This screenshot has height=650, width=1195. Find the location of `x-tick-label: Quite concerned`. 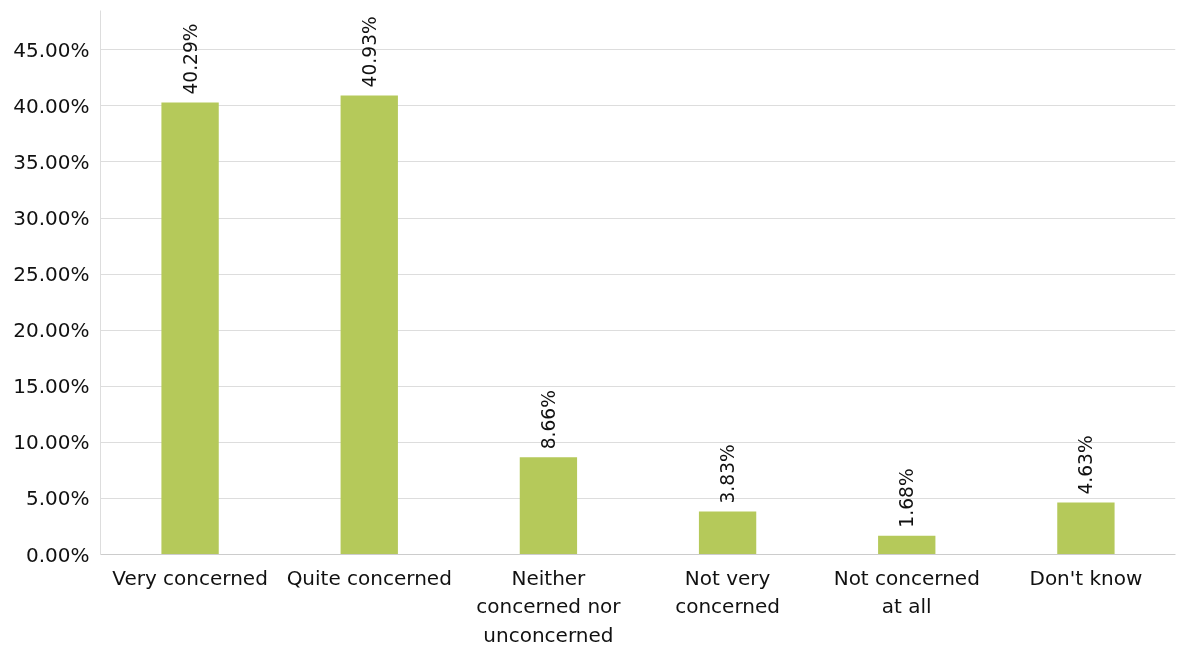

x-tick-label: Quite concerned is located at coordinates (369, 577).